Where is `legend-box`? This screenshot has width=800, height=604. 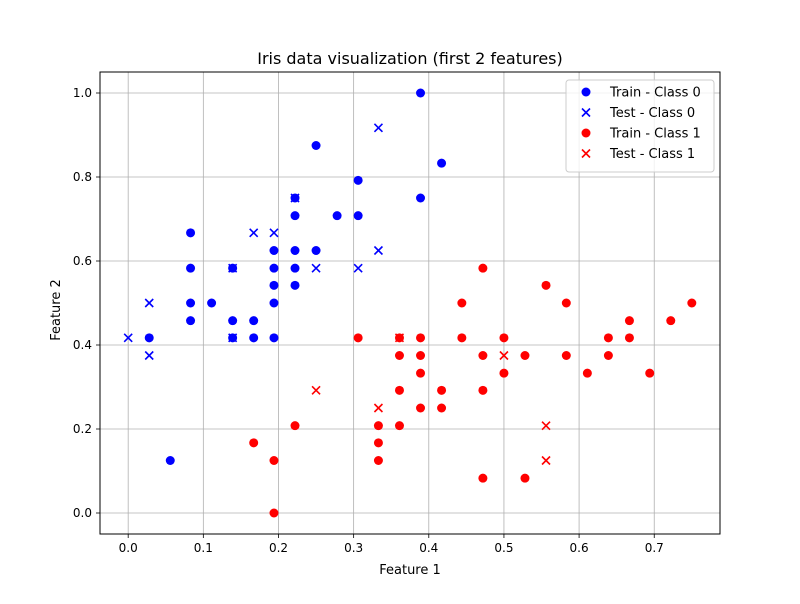 legend-box is located at coordinates (640, 126).